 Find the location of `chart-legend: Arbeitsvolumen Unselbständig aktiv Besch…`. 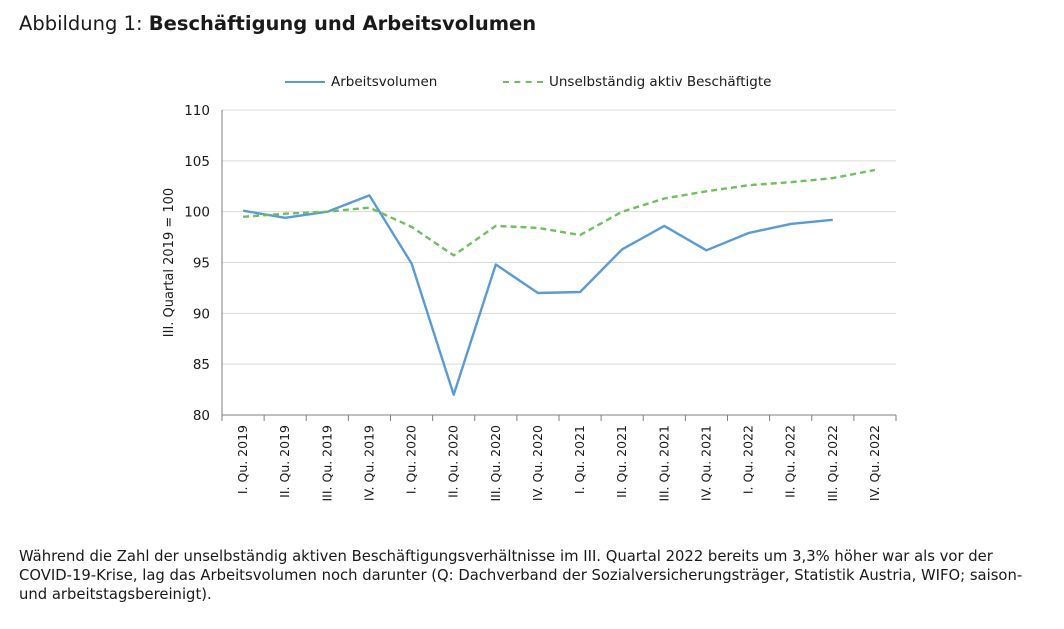

chart-legend: Arbeitsvolumen Unselbständig aktiv Besch… is located at coordinates (532, 86).